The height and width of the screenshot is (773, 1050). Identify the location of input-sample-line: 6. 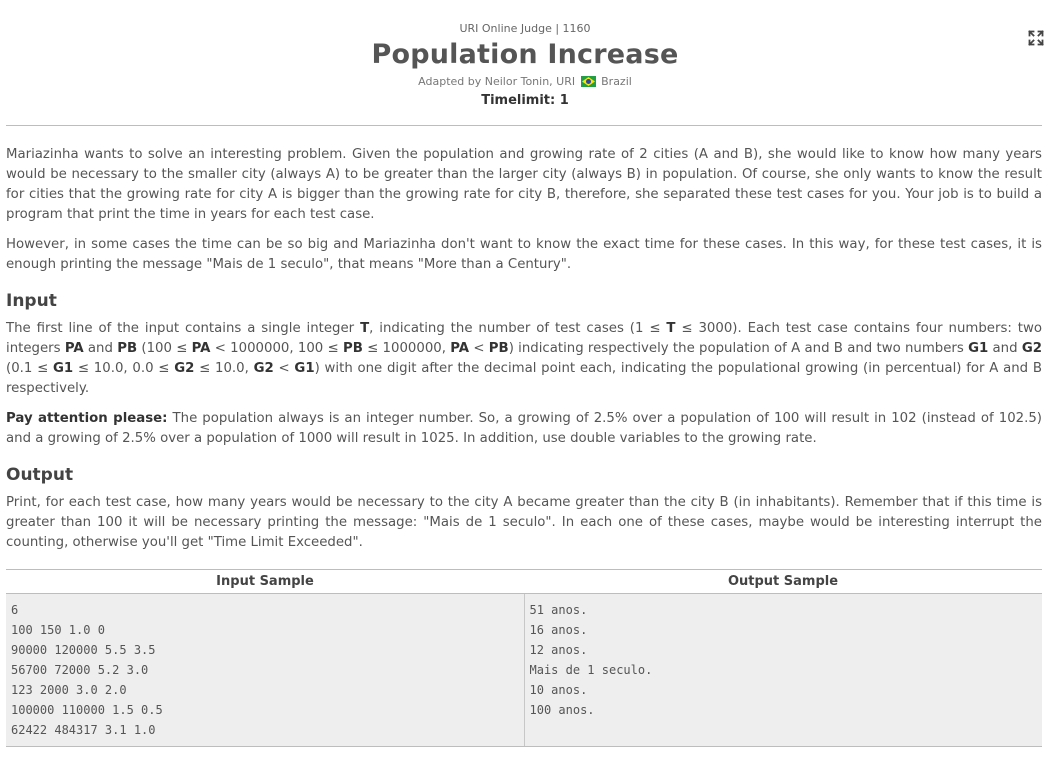
(15, 610).